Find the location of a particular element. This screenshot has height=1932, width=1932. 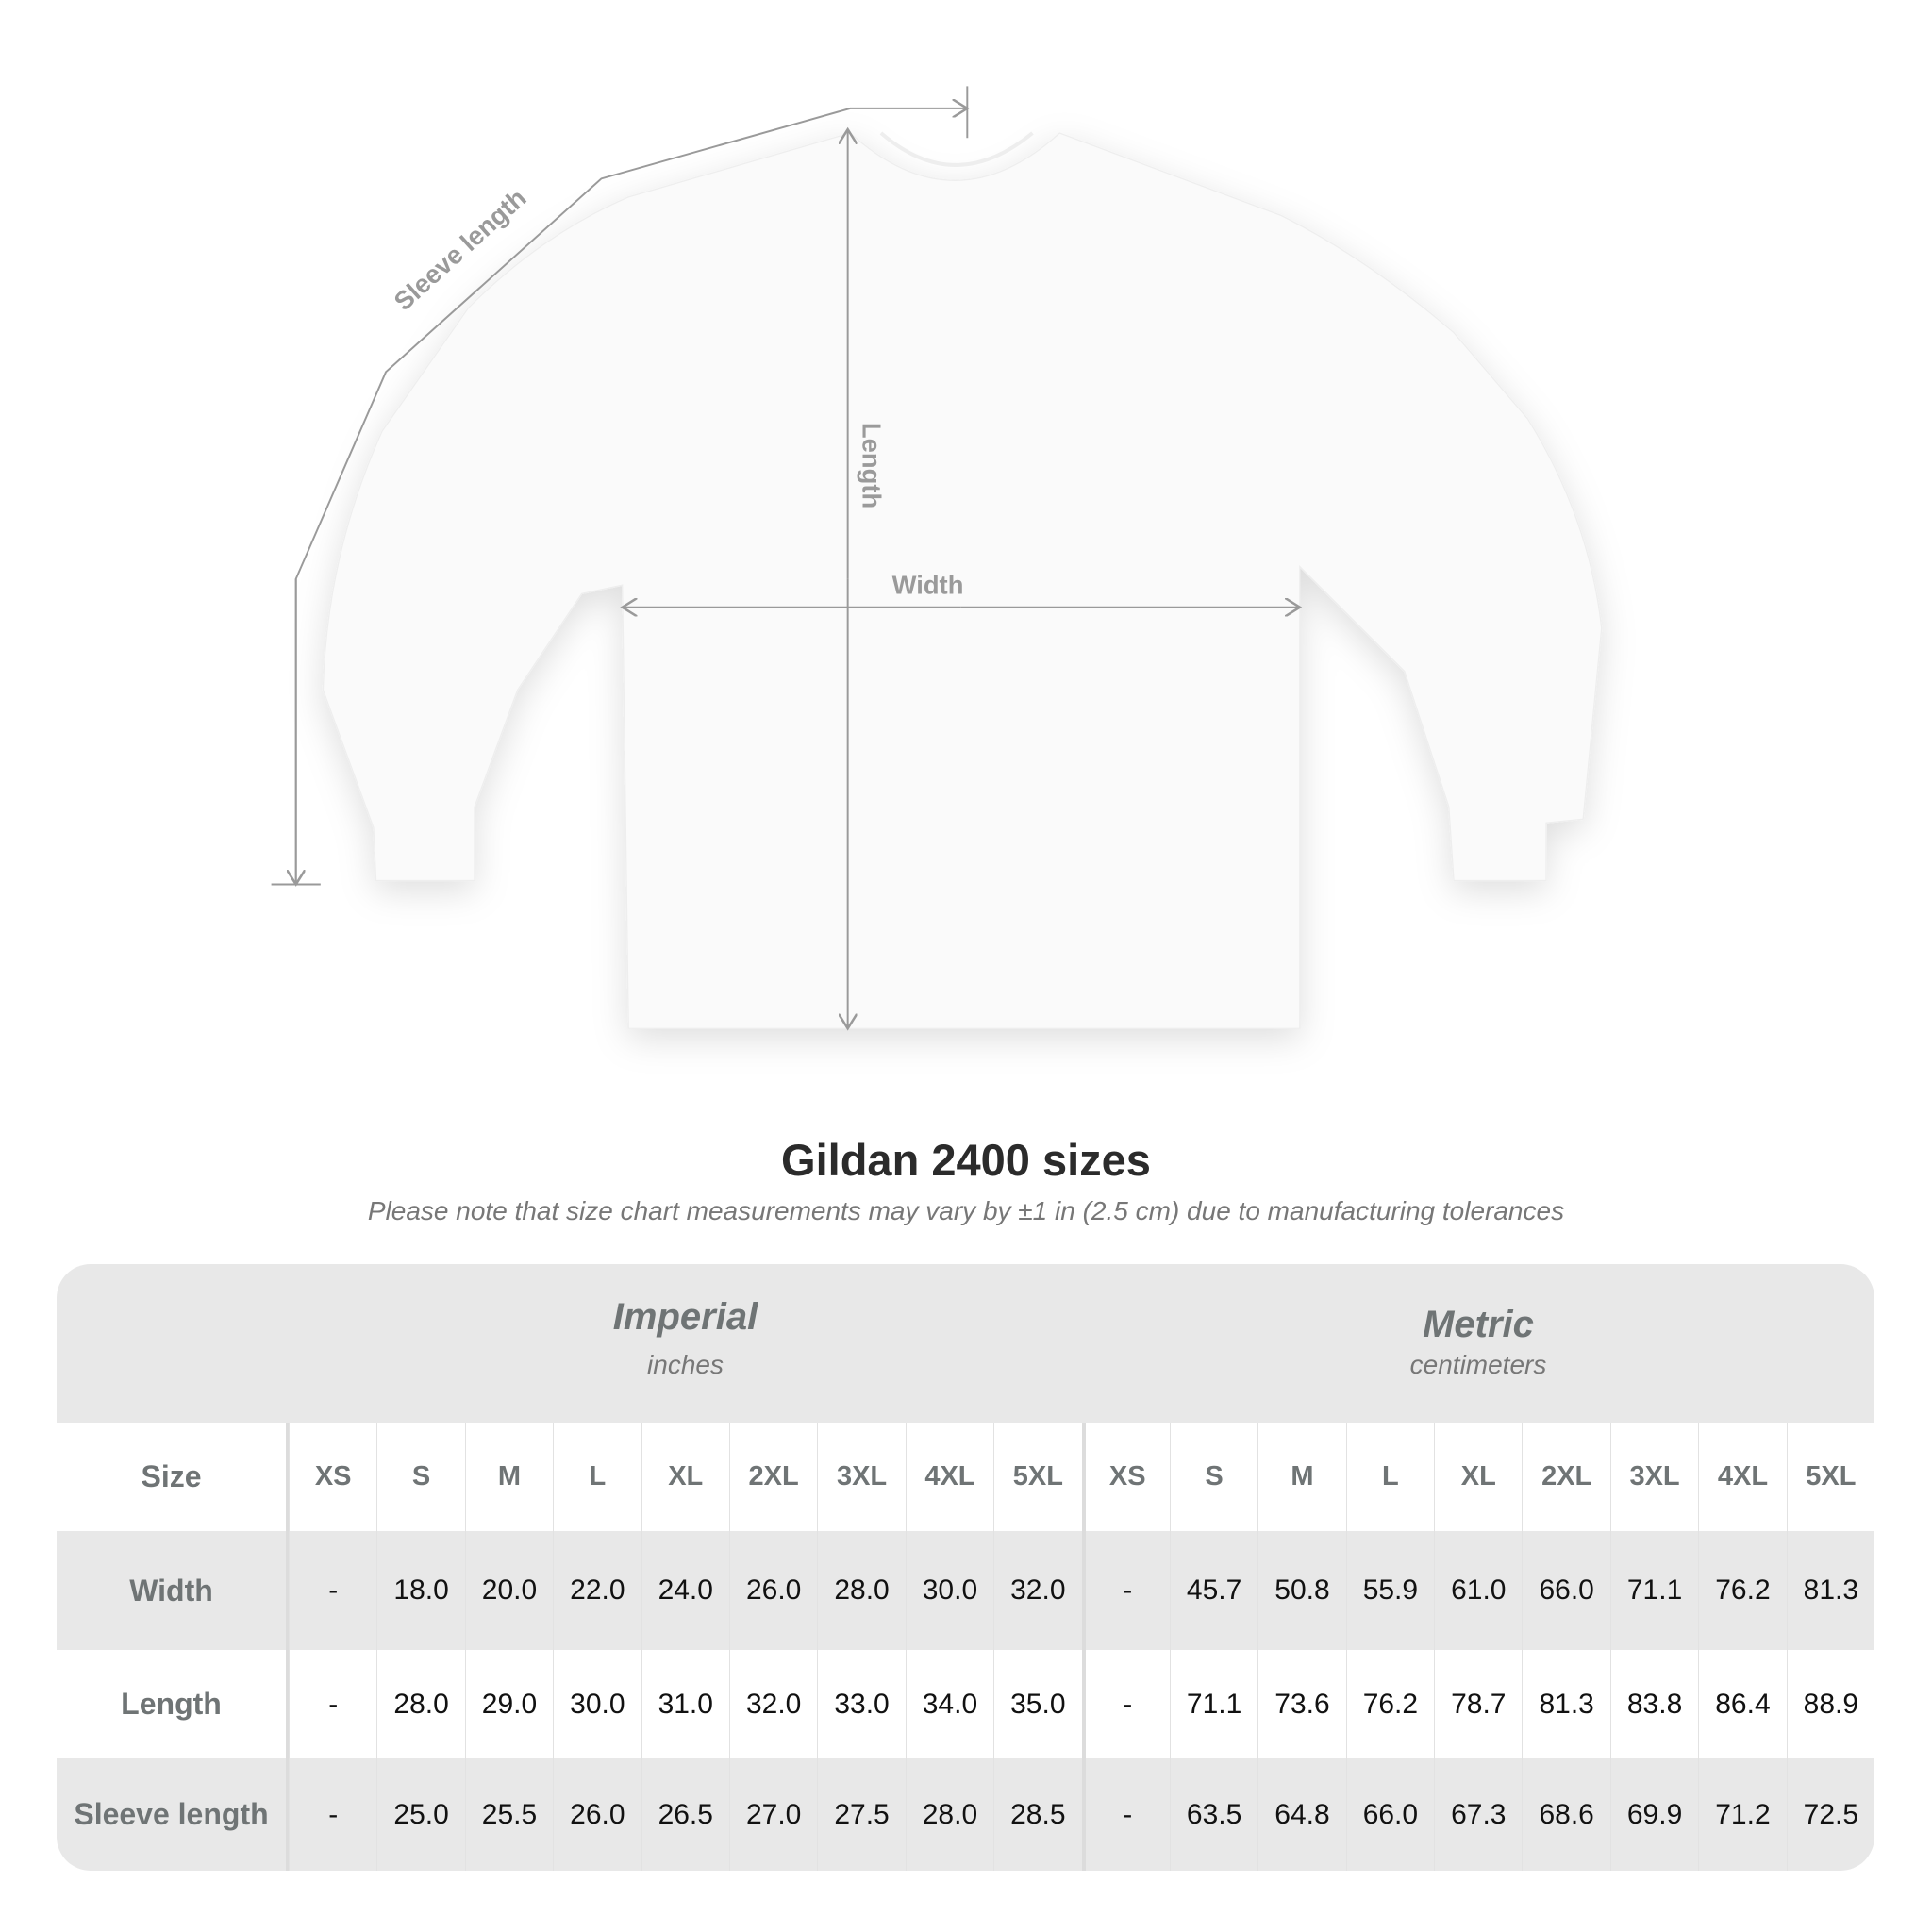

metric-cell: M is located at coordinates (1301, 1477).